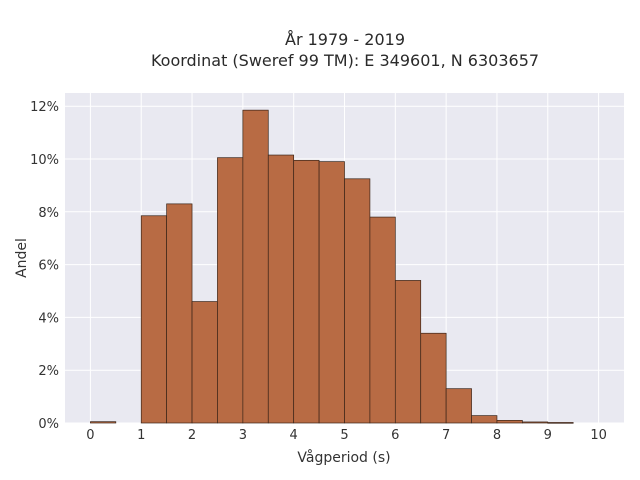  Describe the element at coordinates (141, 435) in the screenshot. I see `x-tick-label: 1` at that location.